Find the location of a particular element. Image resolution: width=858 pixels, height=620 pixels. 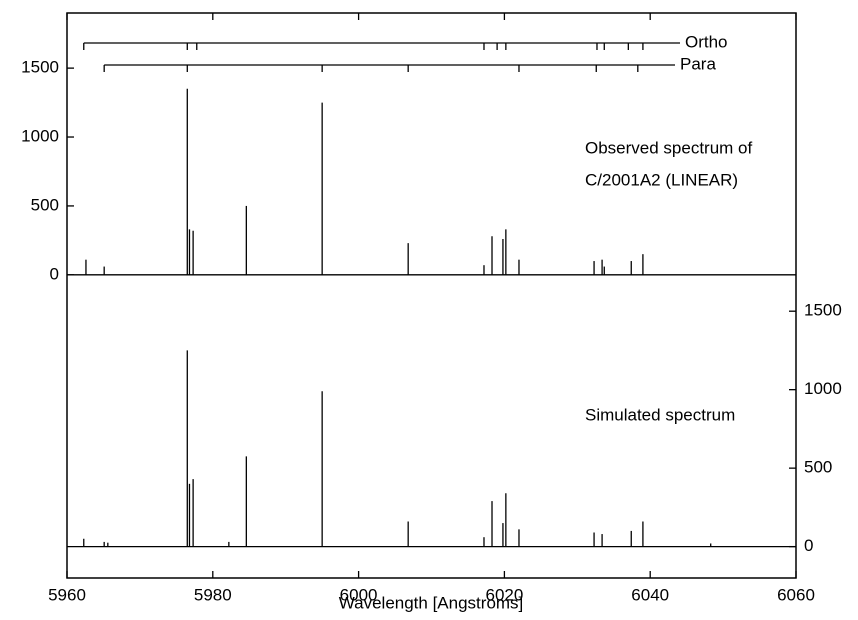

annotation: C/2001A2 (LINEAR) is located at coordinates (661, 179).